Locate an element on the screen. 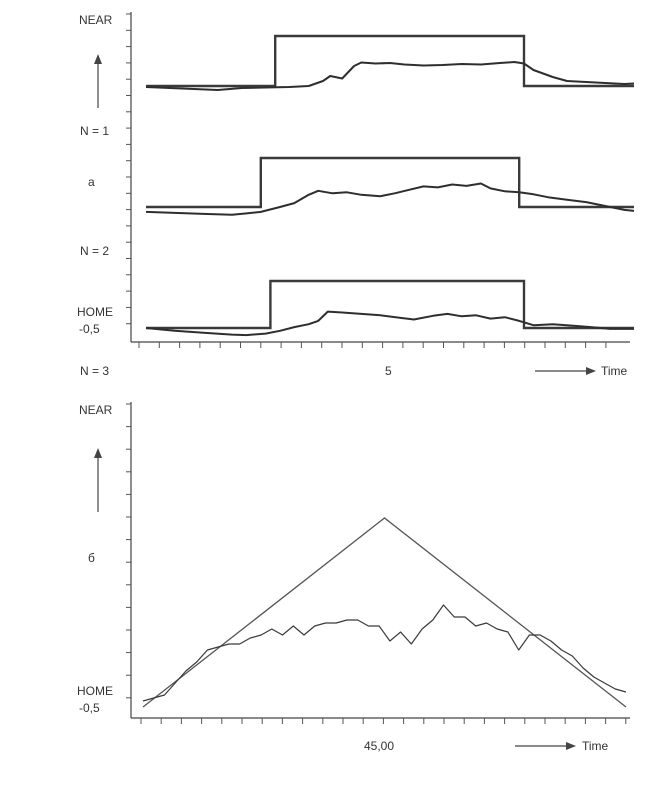  panel-b-near-label: NEAR is located at coordinates (96, 410).